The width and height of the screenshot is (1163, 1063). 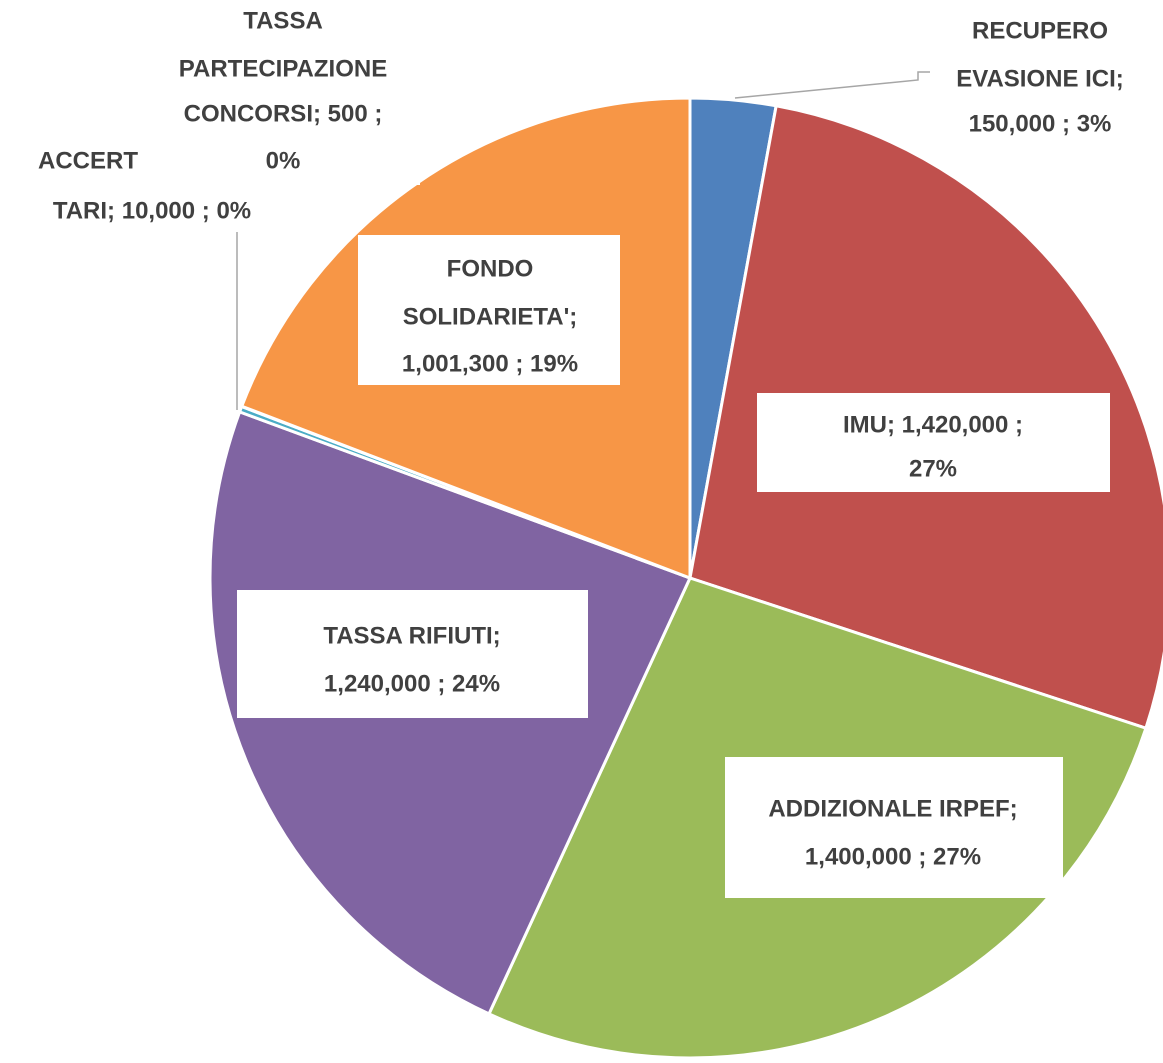 I want to click on data-label: TASSA, so click(x=283, y=20).